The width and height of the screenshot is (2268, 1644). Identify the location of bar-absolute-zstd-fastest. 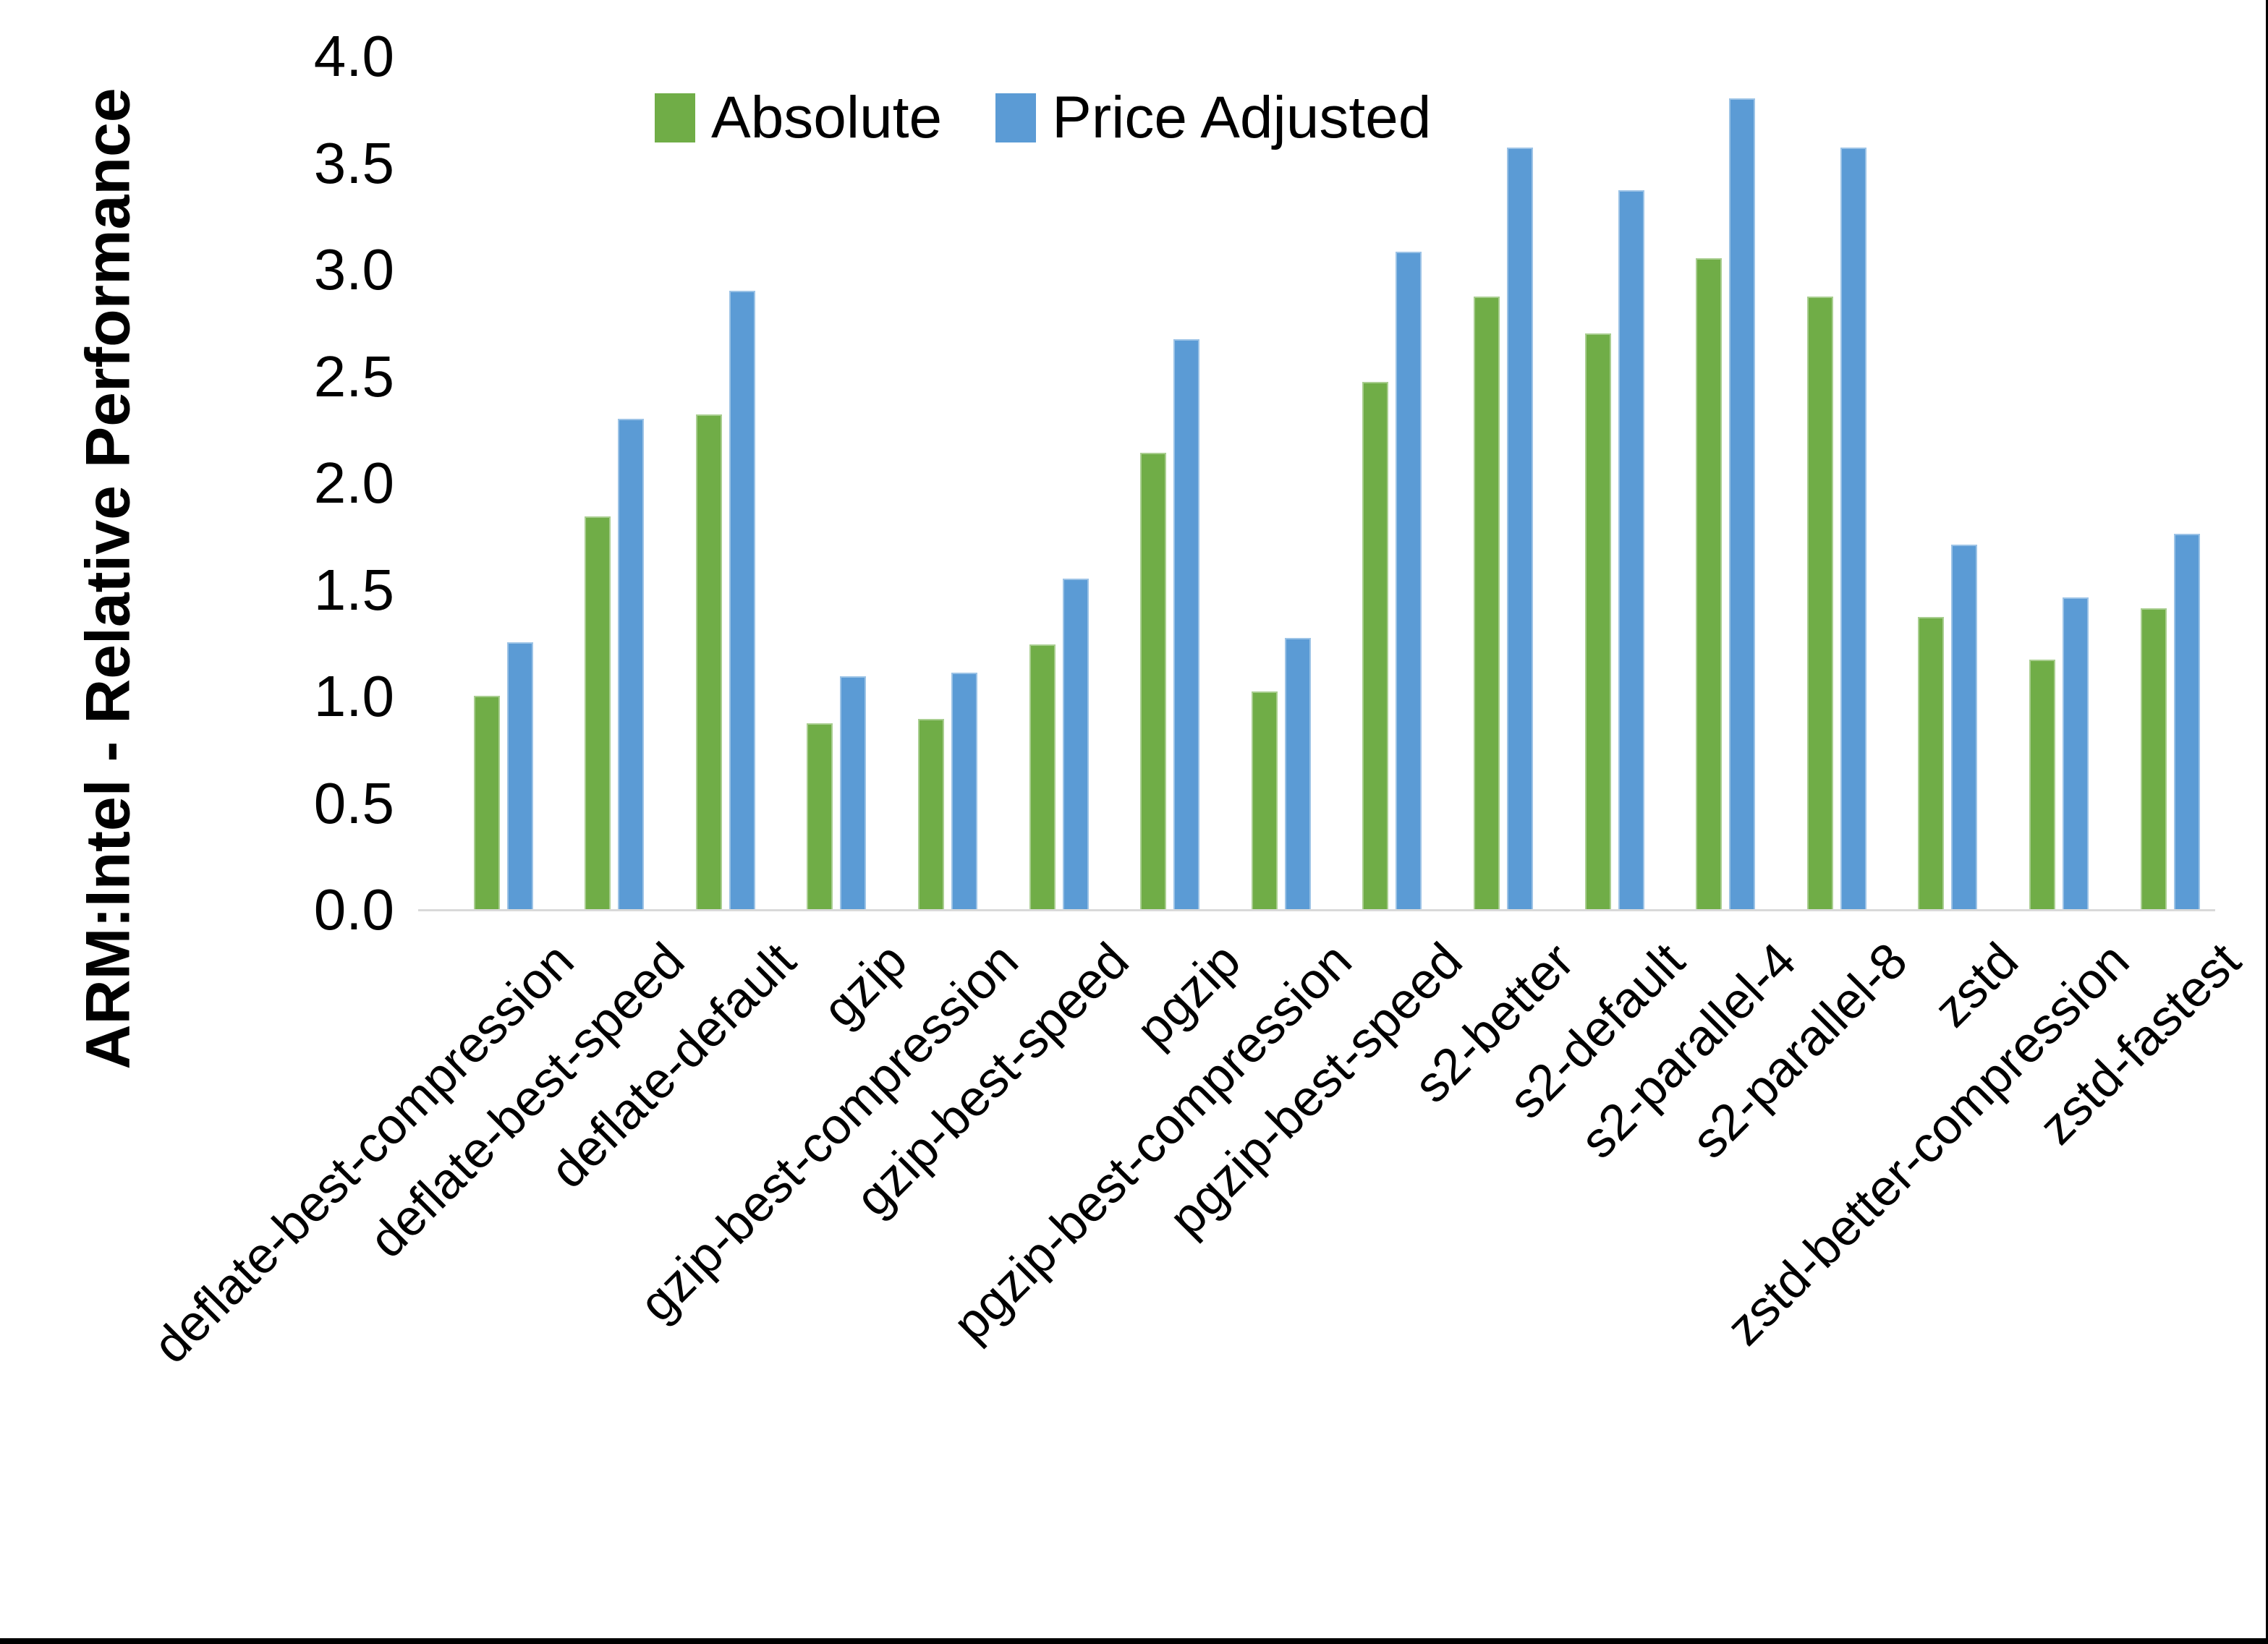
(2153, 758).